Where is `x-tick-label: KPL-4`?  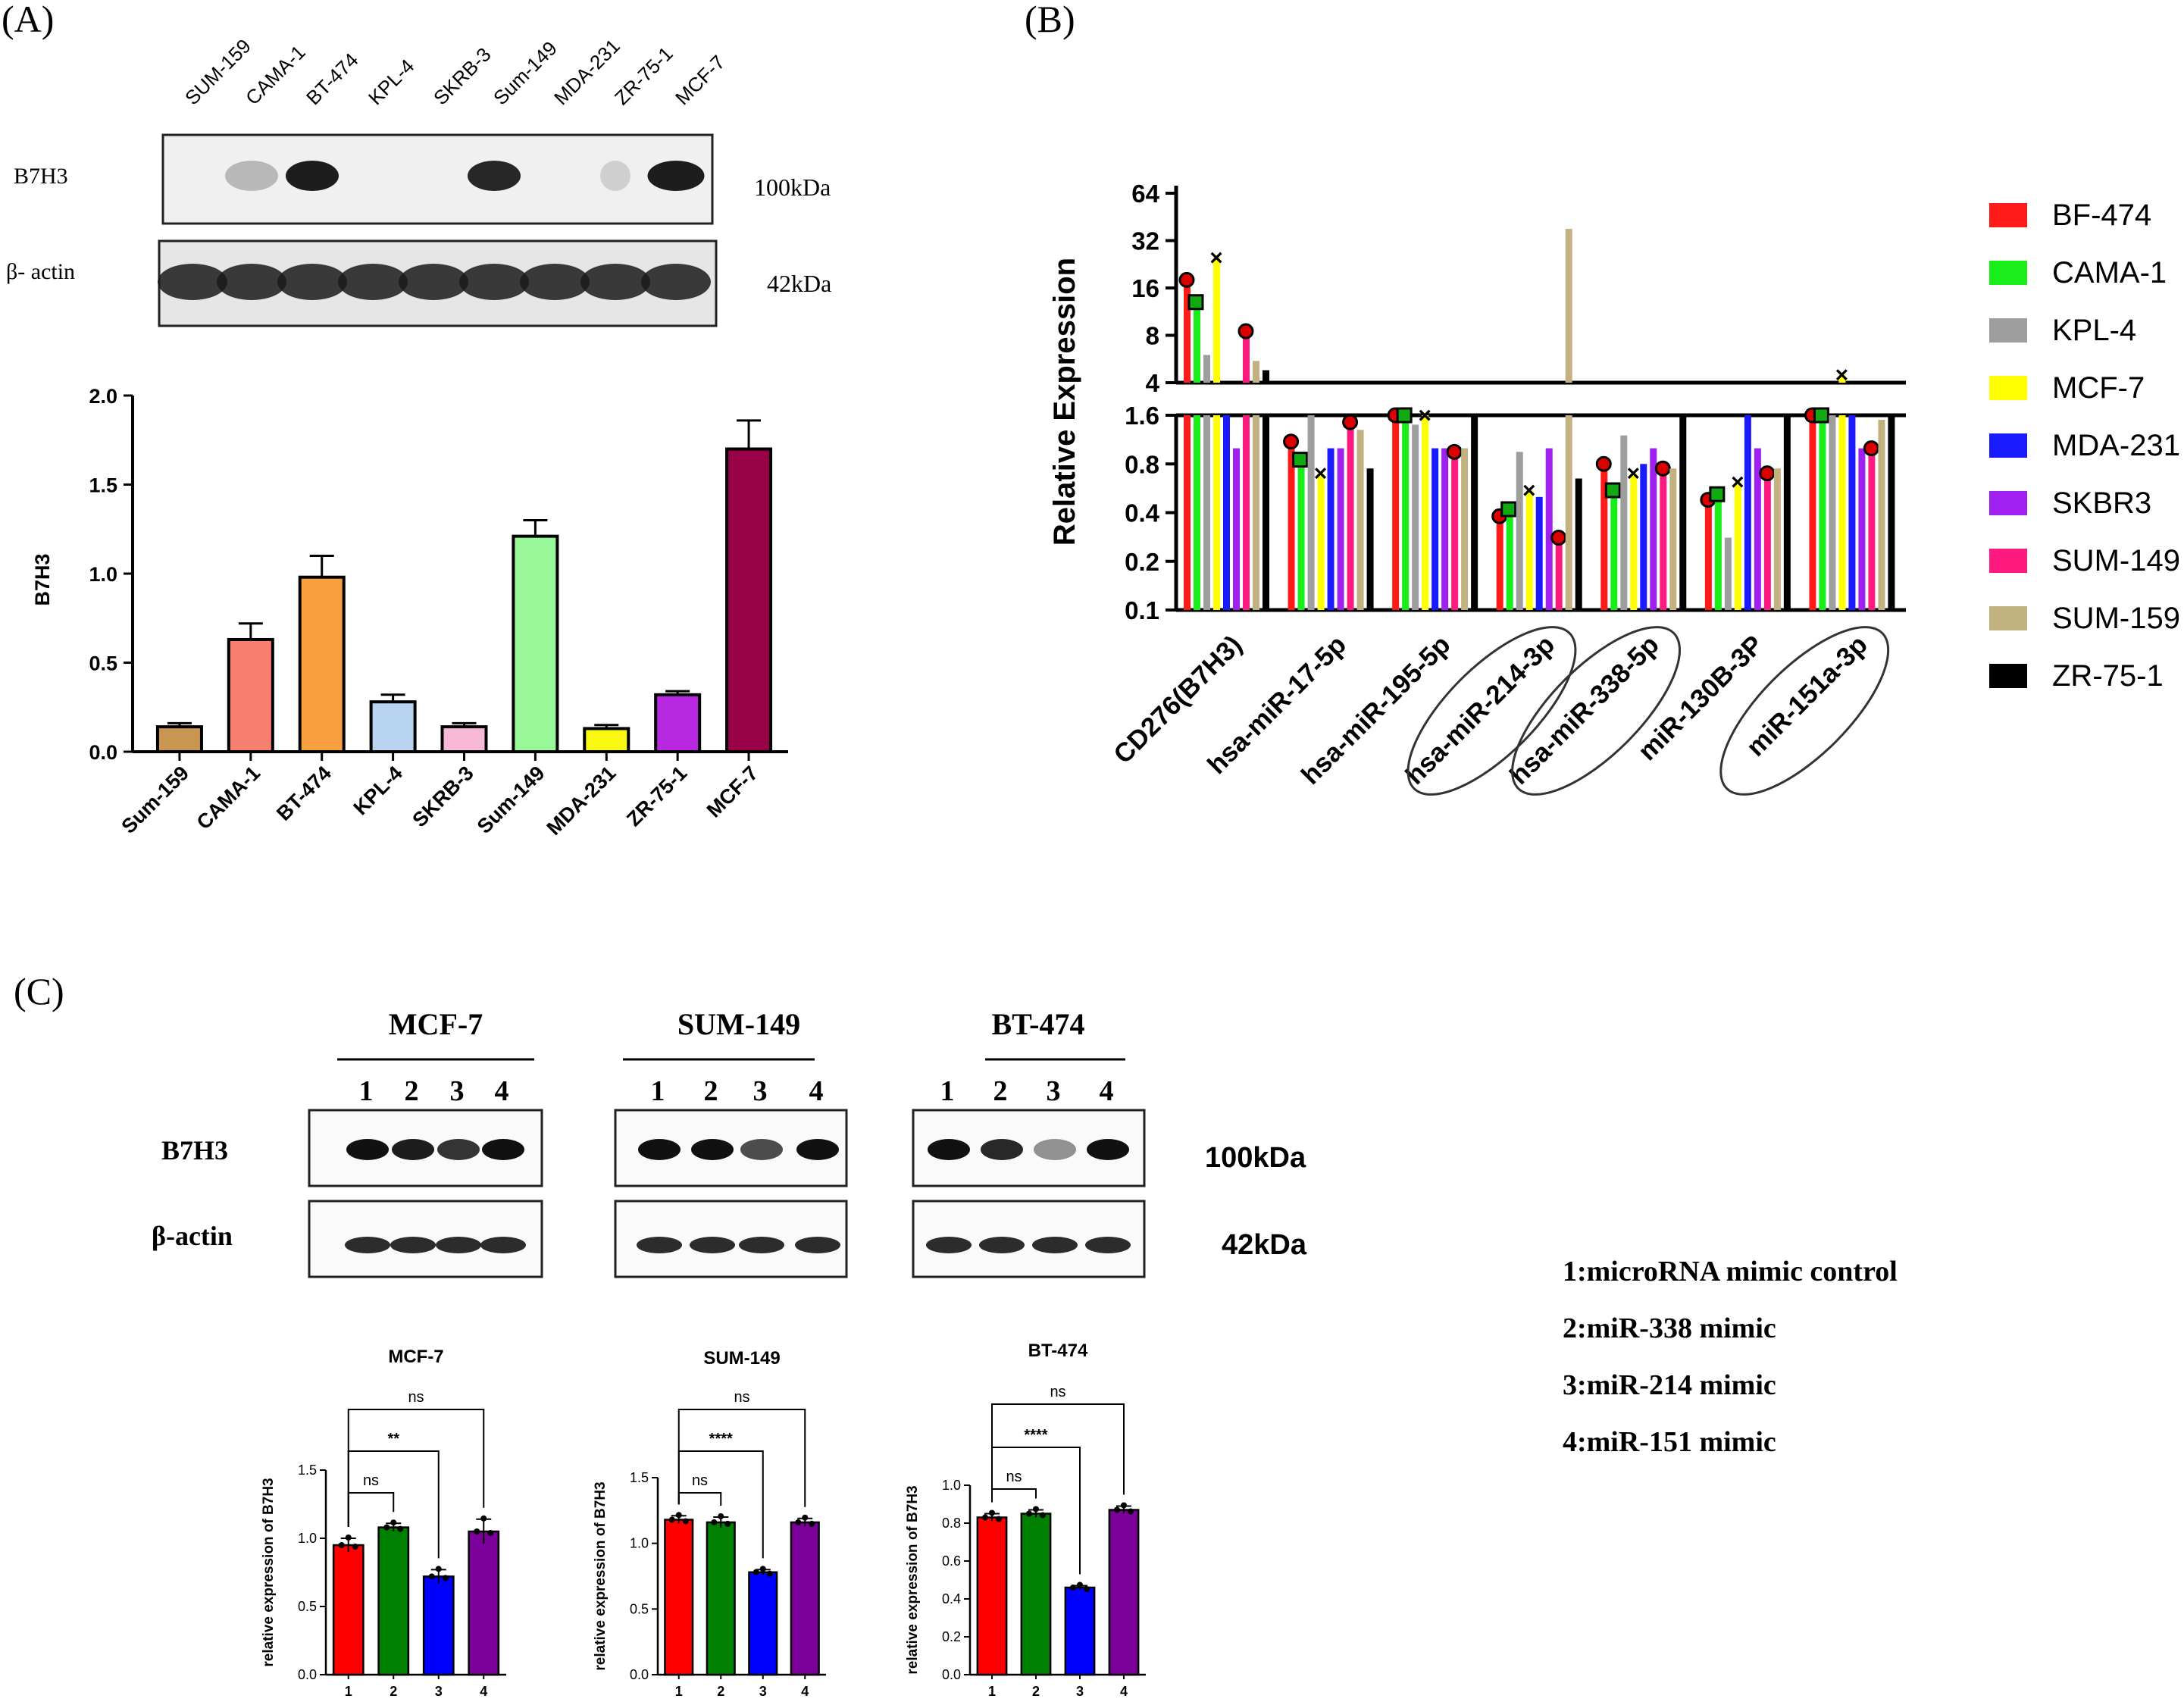 x-tick-label: KPL-4 is located at coordinates (377, 790).